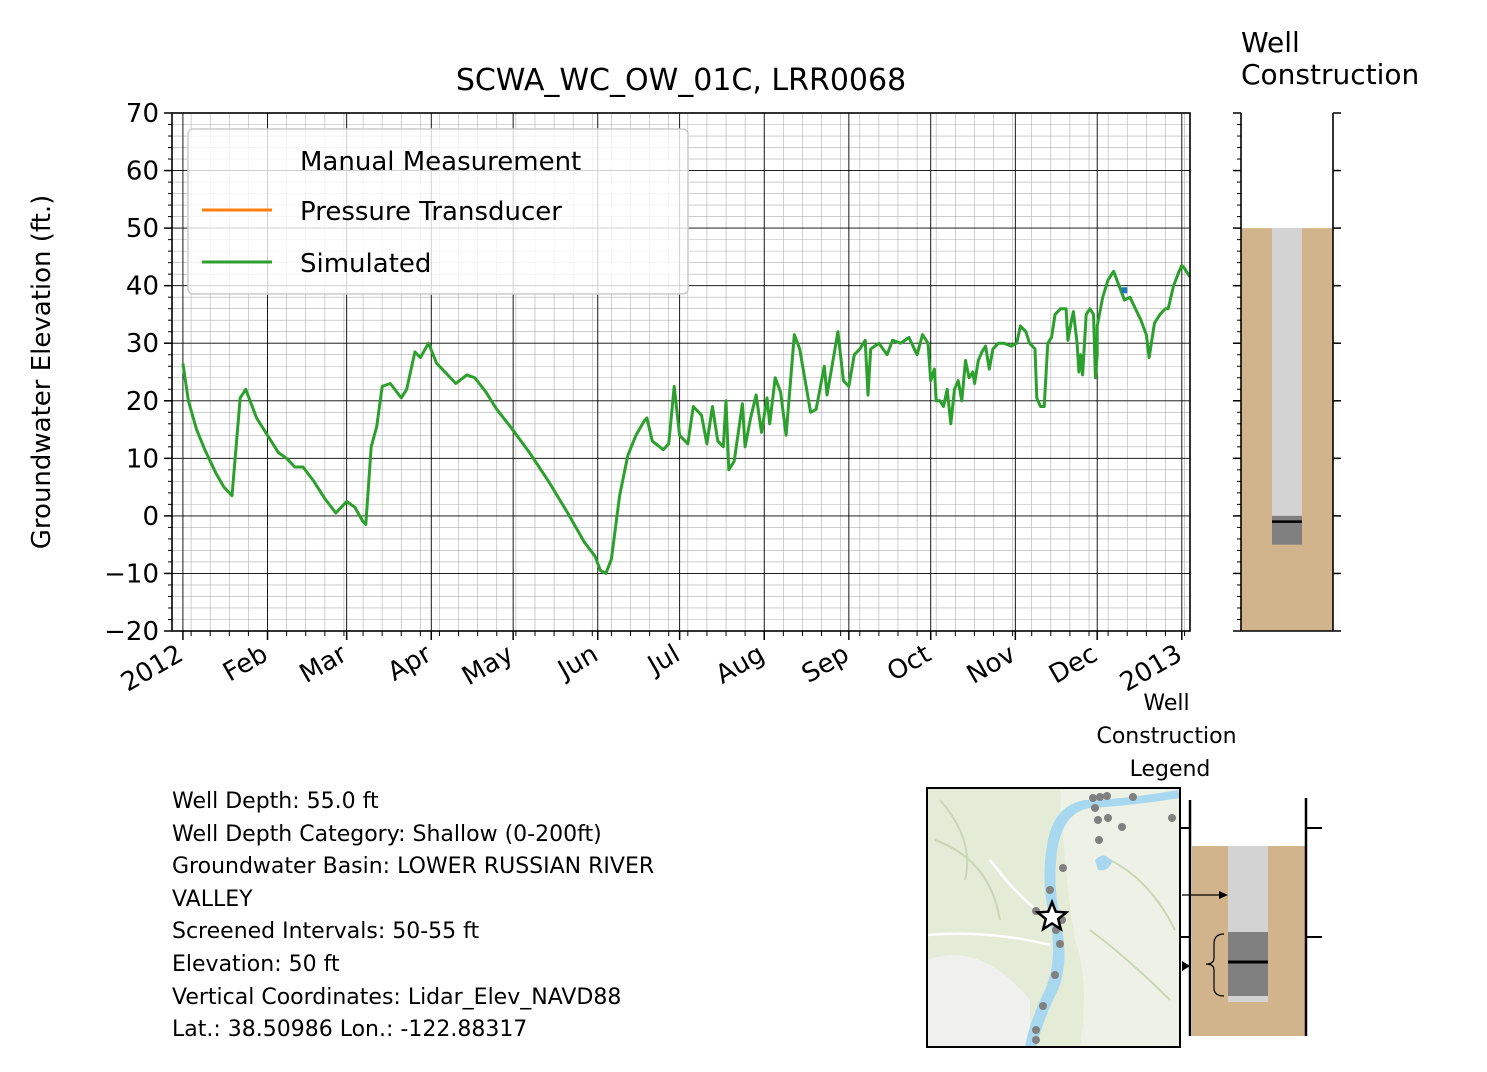 The image size is (1487, 1072). I want to click on y-tick-label: 50, so click(142, 229).